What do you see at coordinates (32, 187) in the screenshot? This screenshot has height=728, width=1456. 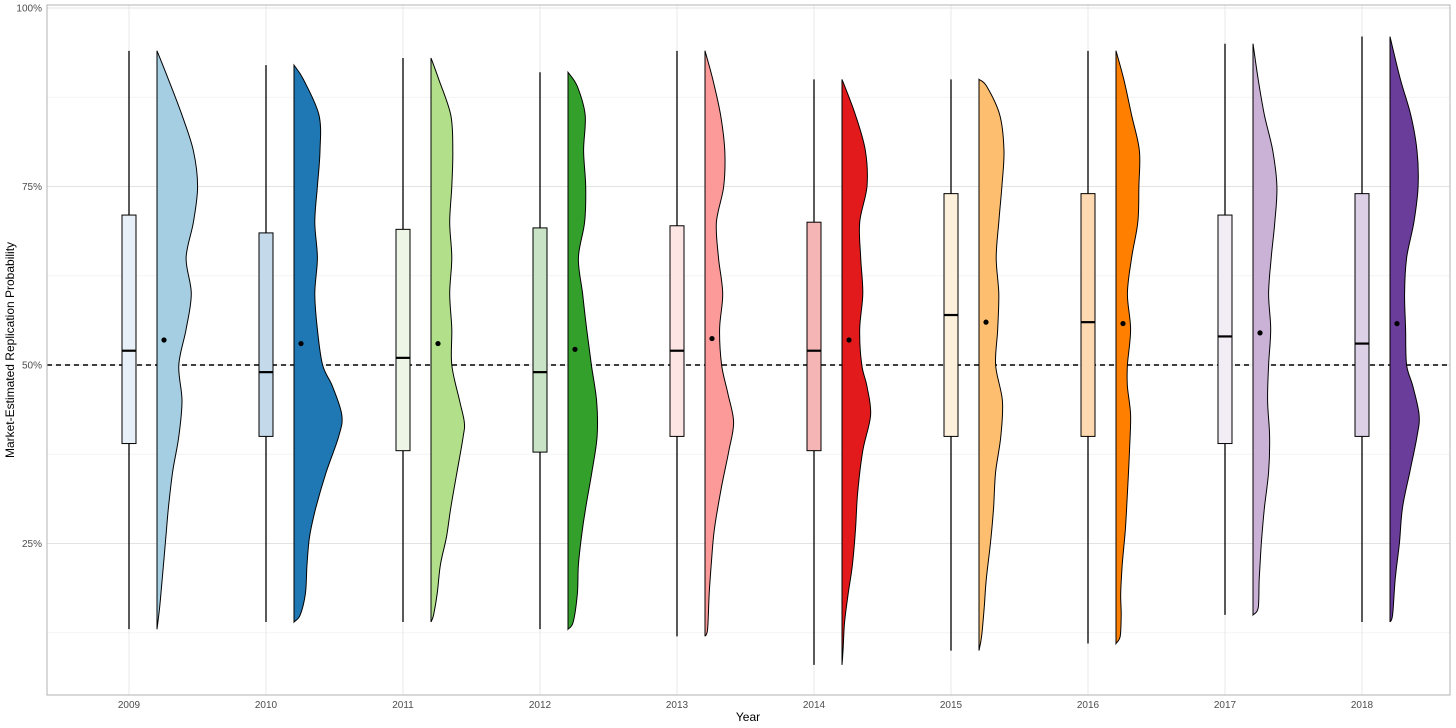 I see `y-tick-label: 75%` at bounding box center [32, 187].